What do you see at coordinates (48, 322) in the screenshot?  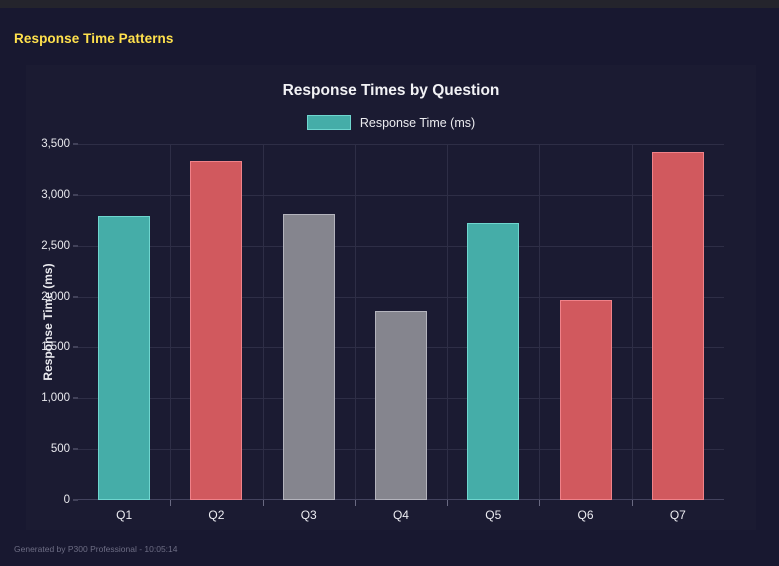 I see `y-axis-title: Response Time (ms)` at bounding box center [48, 322].